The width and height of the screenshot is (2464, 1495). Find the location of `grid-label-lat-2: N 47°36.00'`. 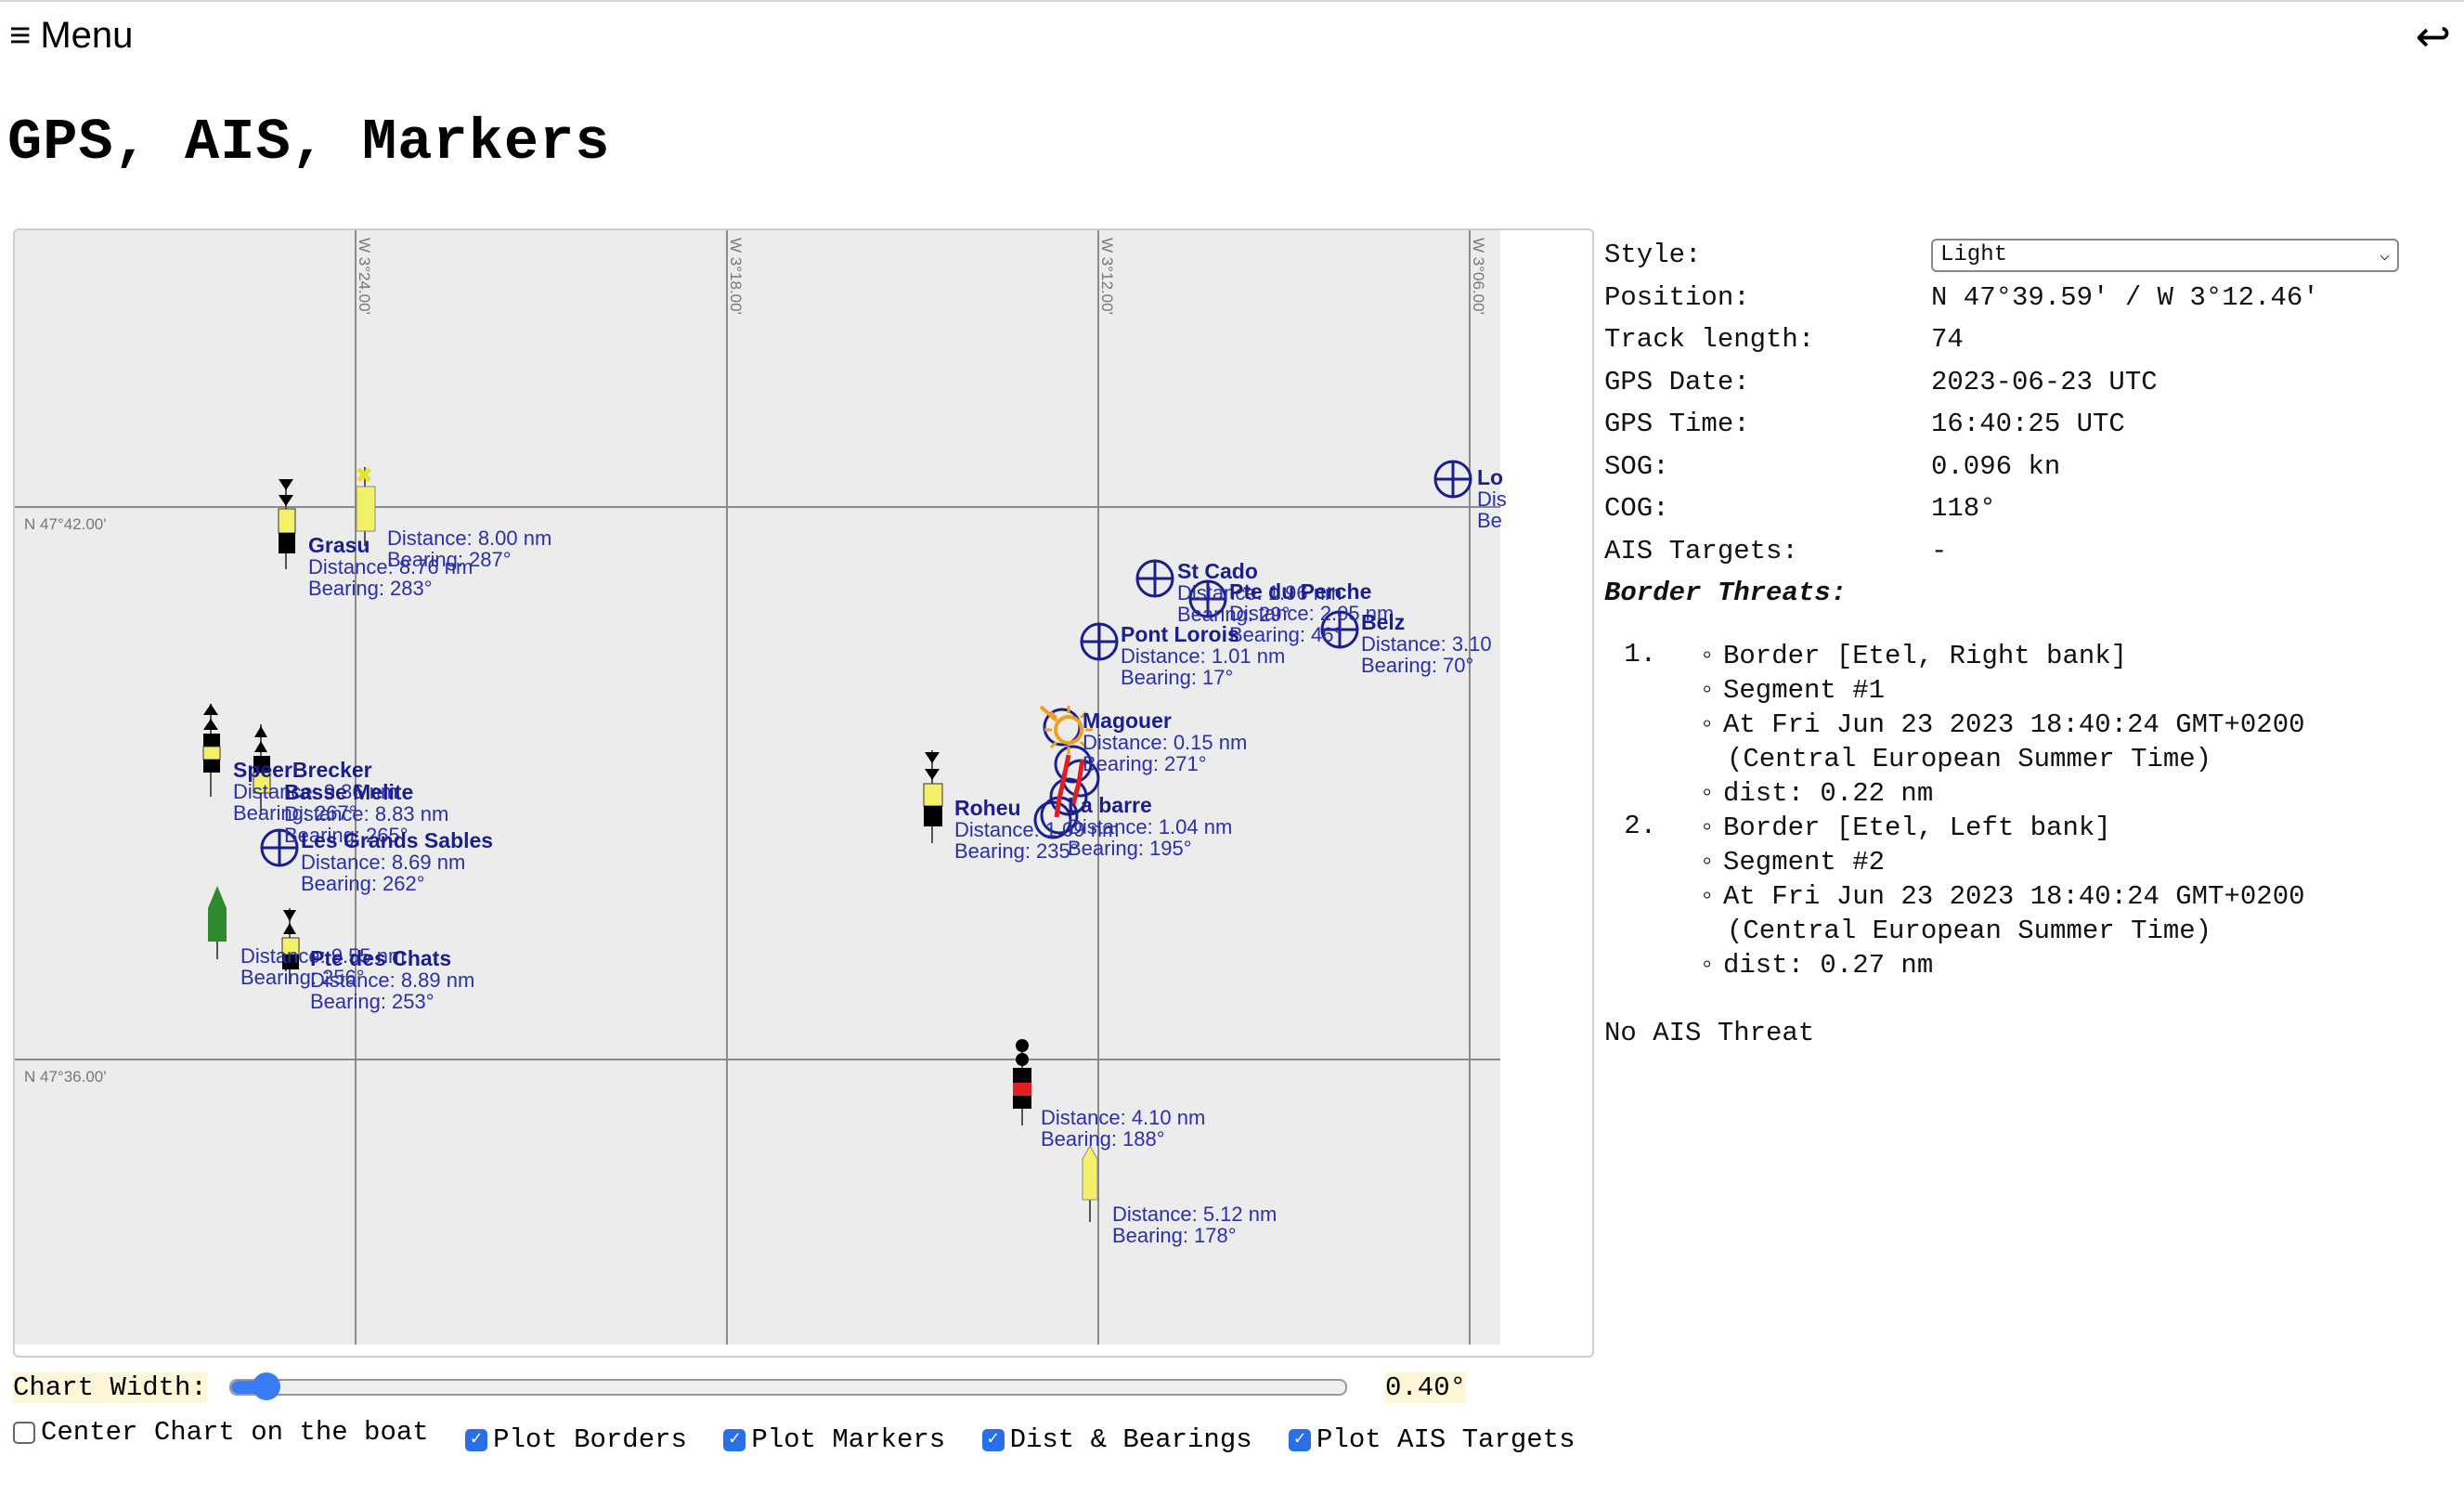

grid-label-lat-2: N 47°36.00' is located at coordinates (65, 1077).